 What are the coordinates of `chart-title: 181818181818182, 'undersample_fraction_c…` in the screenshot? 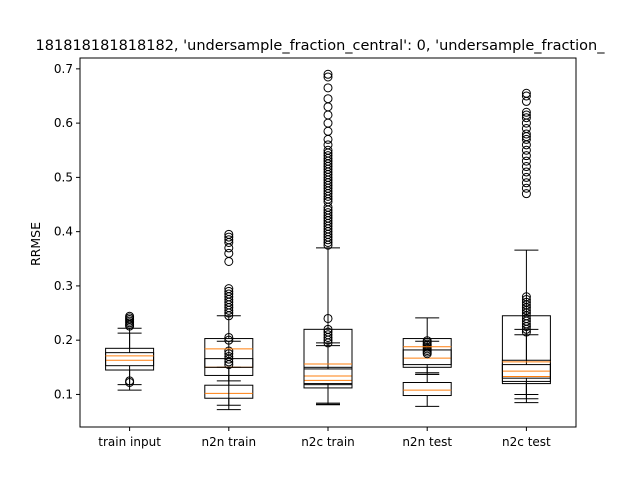 It's located at (321, 46).